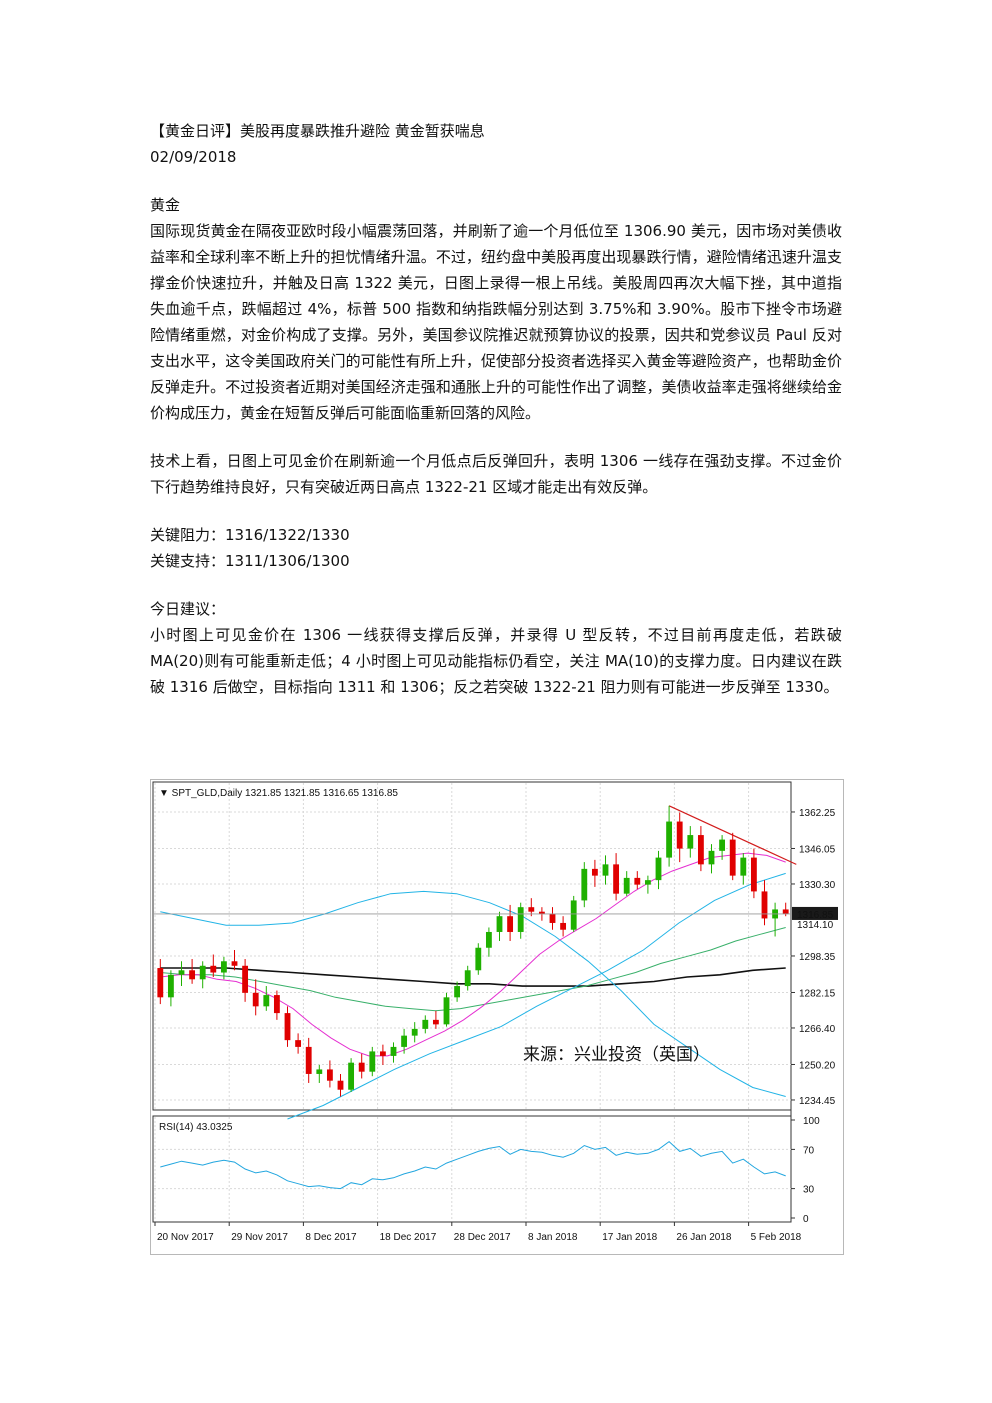 This screenshot has height=1403, width=992. What do you see at coordinates (703, 1237) in the screenshot?
I see `x-tick-label: 26 Jan 2018` at bounding box center [703, 1237].